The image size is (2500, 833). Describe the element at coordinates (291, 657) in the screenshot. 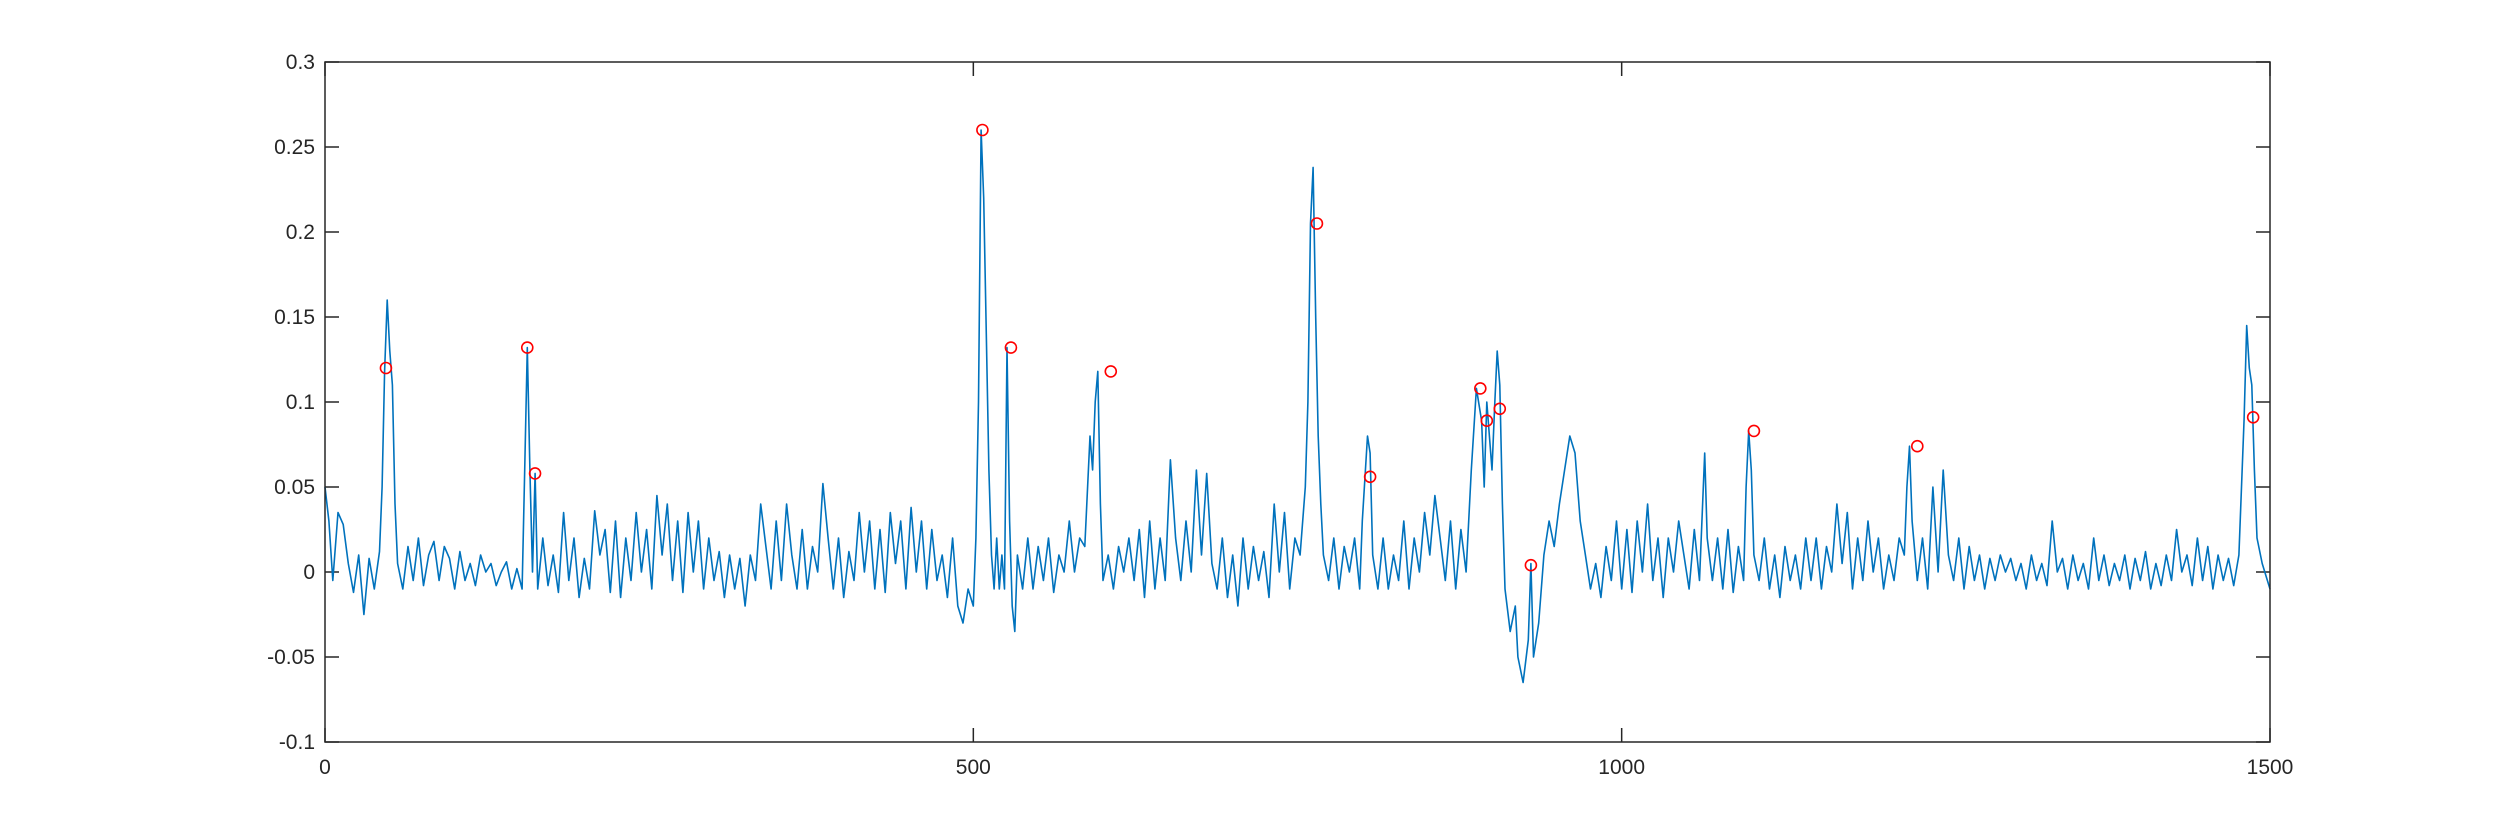

I see `y-tick-label: -0.05` at that location.